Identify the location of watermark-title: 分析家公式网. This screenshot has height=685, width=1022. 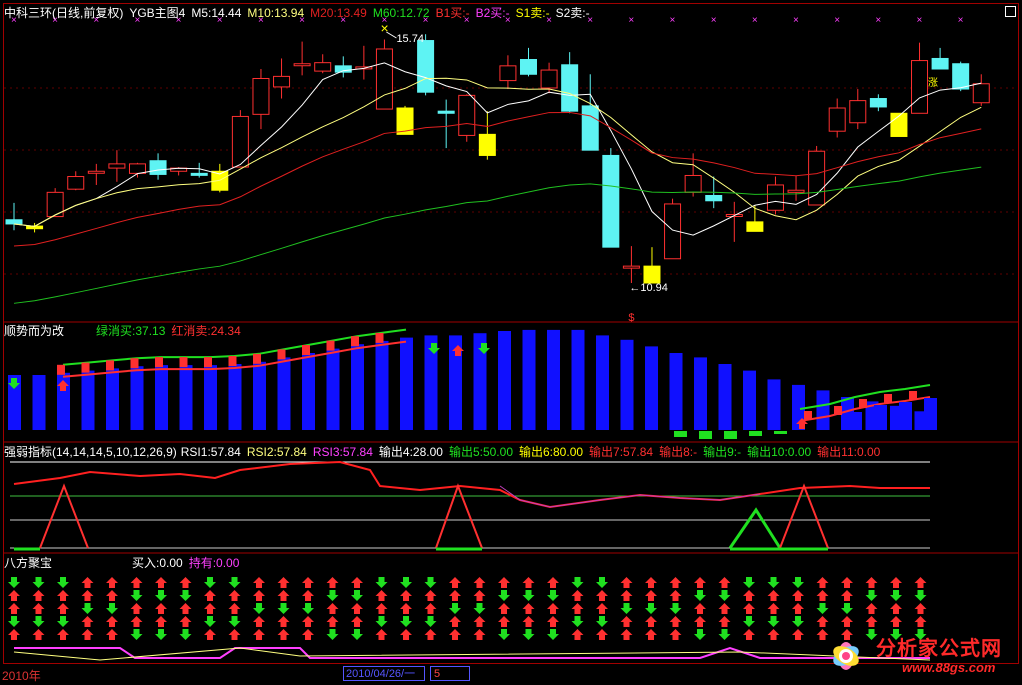
(939, 648).